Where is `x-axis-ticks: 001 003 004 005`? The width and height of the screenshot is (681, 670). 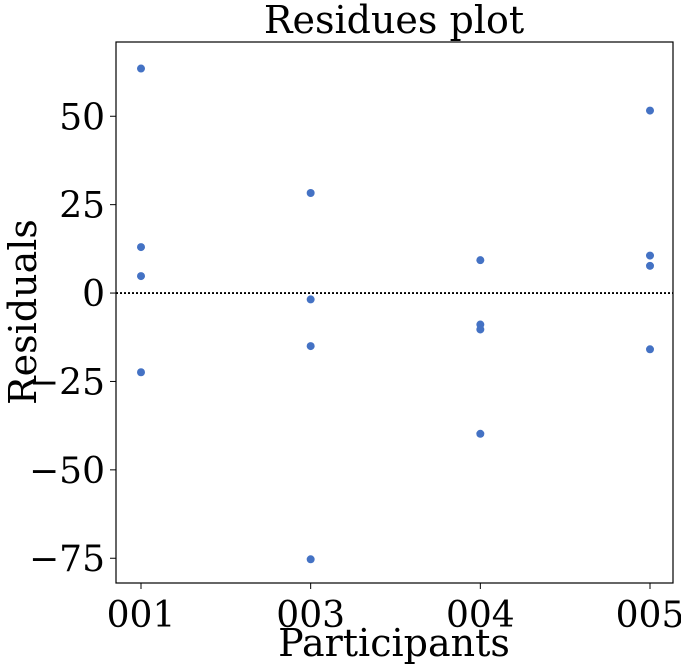 x-axis-ticks: 001 003 004 005 is located at coordinates (394, 609).